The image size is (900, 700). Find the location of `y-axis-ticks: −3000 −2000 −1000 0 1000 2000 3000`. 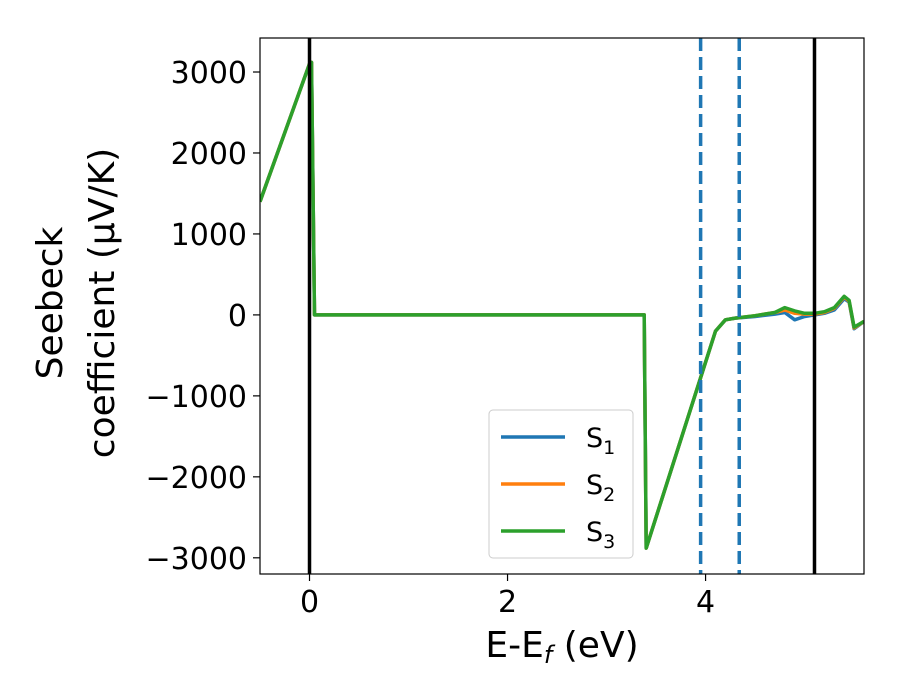

y-axis-ticks: −3000 −2000 −1000 0 1000 2000 3000 is located at coordinates (203, 316).